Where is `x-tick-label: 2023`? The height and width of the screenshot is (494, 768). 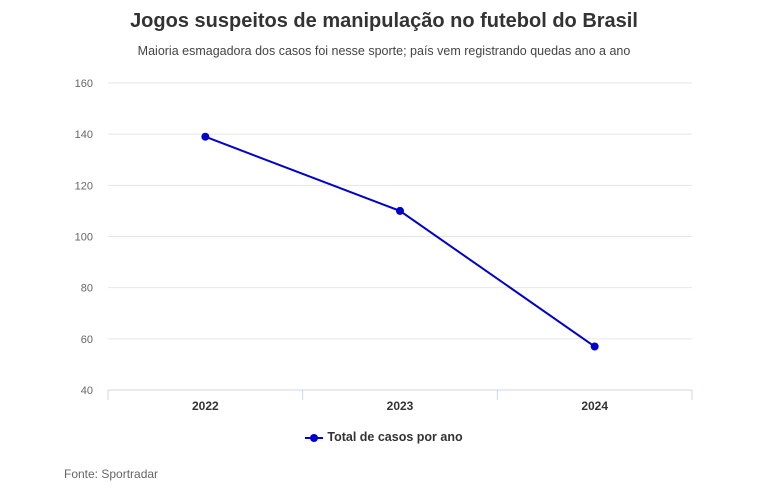
x-tick-label: 2023 is located at coordinates (400, 406).